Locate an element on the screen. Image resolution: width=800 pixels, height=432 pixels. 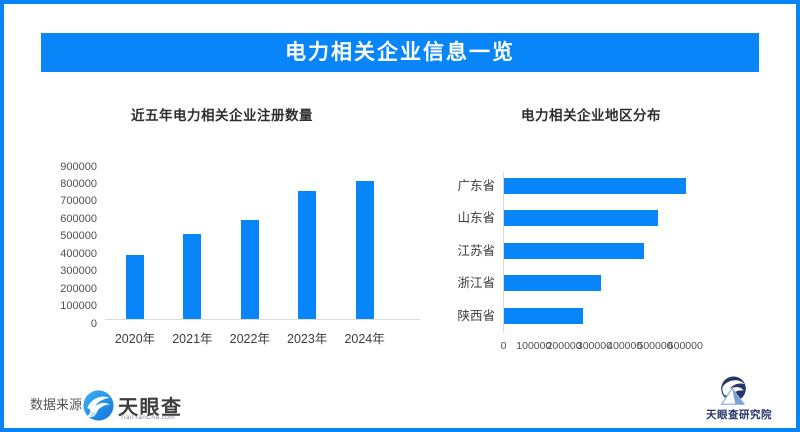
region-category-label: 江苏省 is located at coordinates (476, 250).